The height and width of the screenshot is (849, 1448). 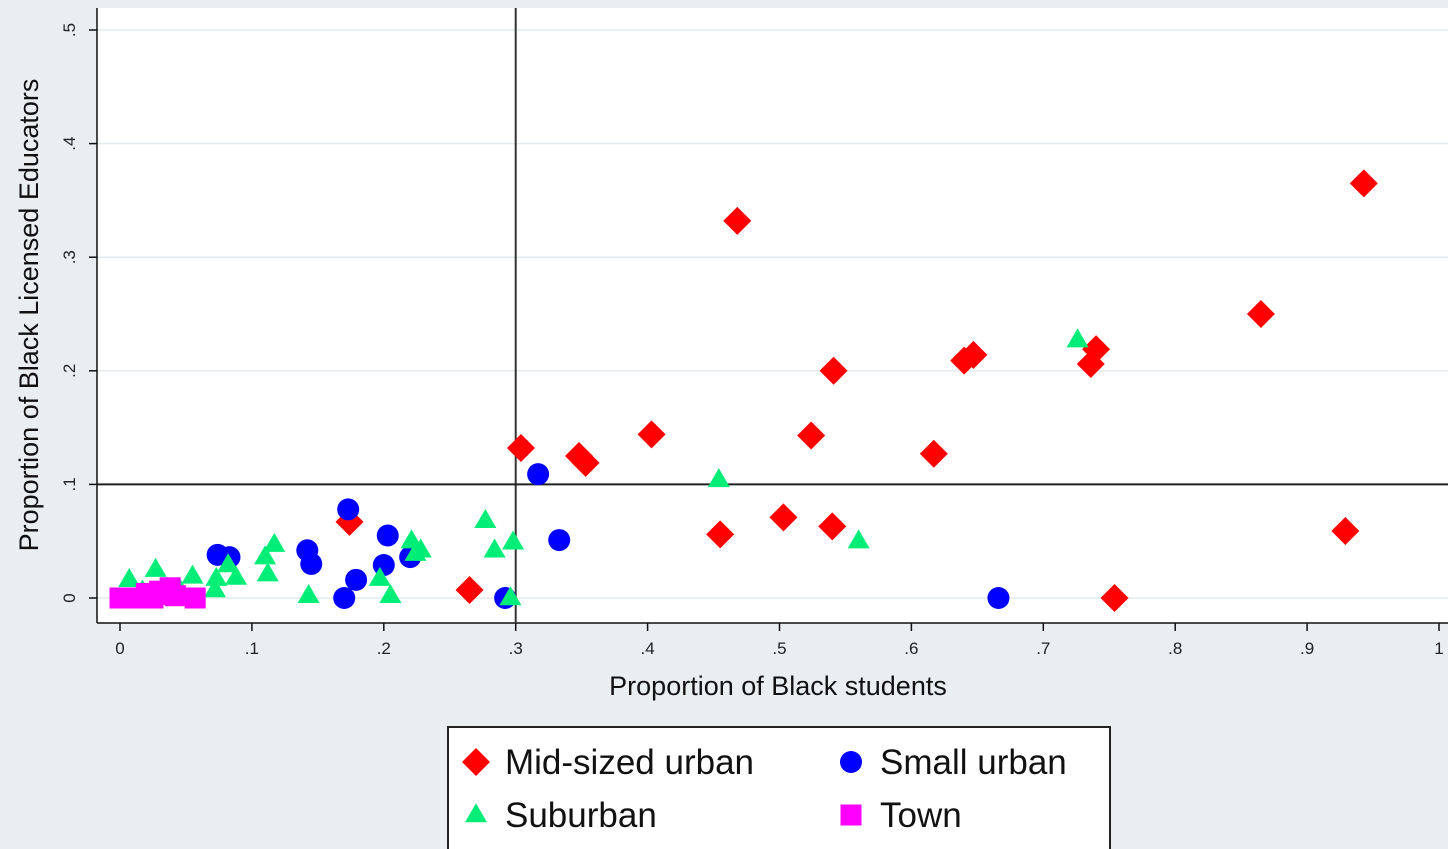 What do you see at coordinates (69, 597) in the screenshot?
I see `y-tick-label: 0` at bounding box center [69, 597].